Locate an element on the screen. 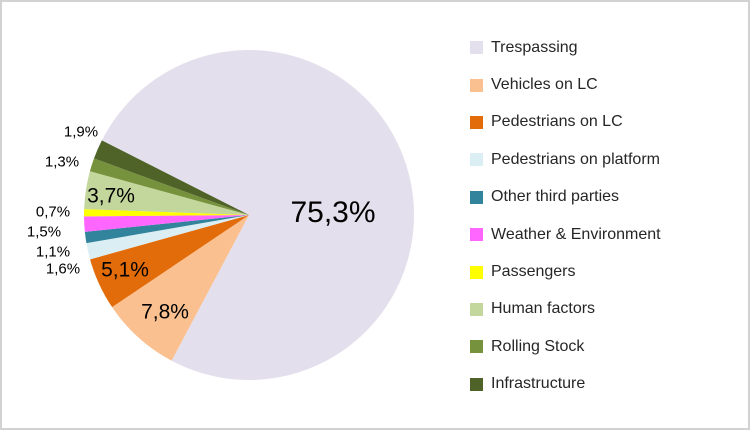  legend-item-pedestrians-on-lc: Pedestrians on LC is located at coordinates (565, 122).